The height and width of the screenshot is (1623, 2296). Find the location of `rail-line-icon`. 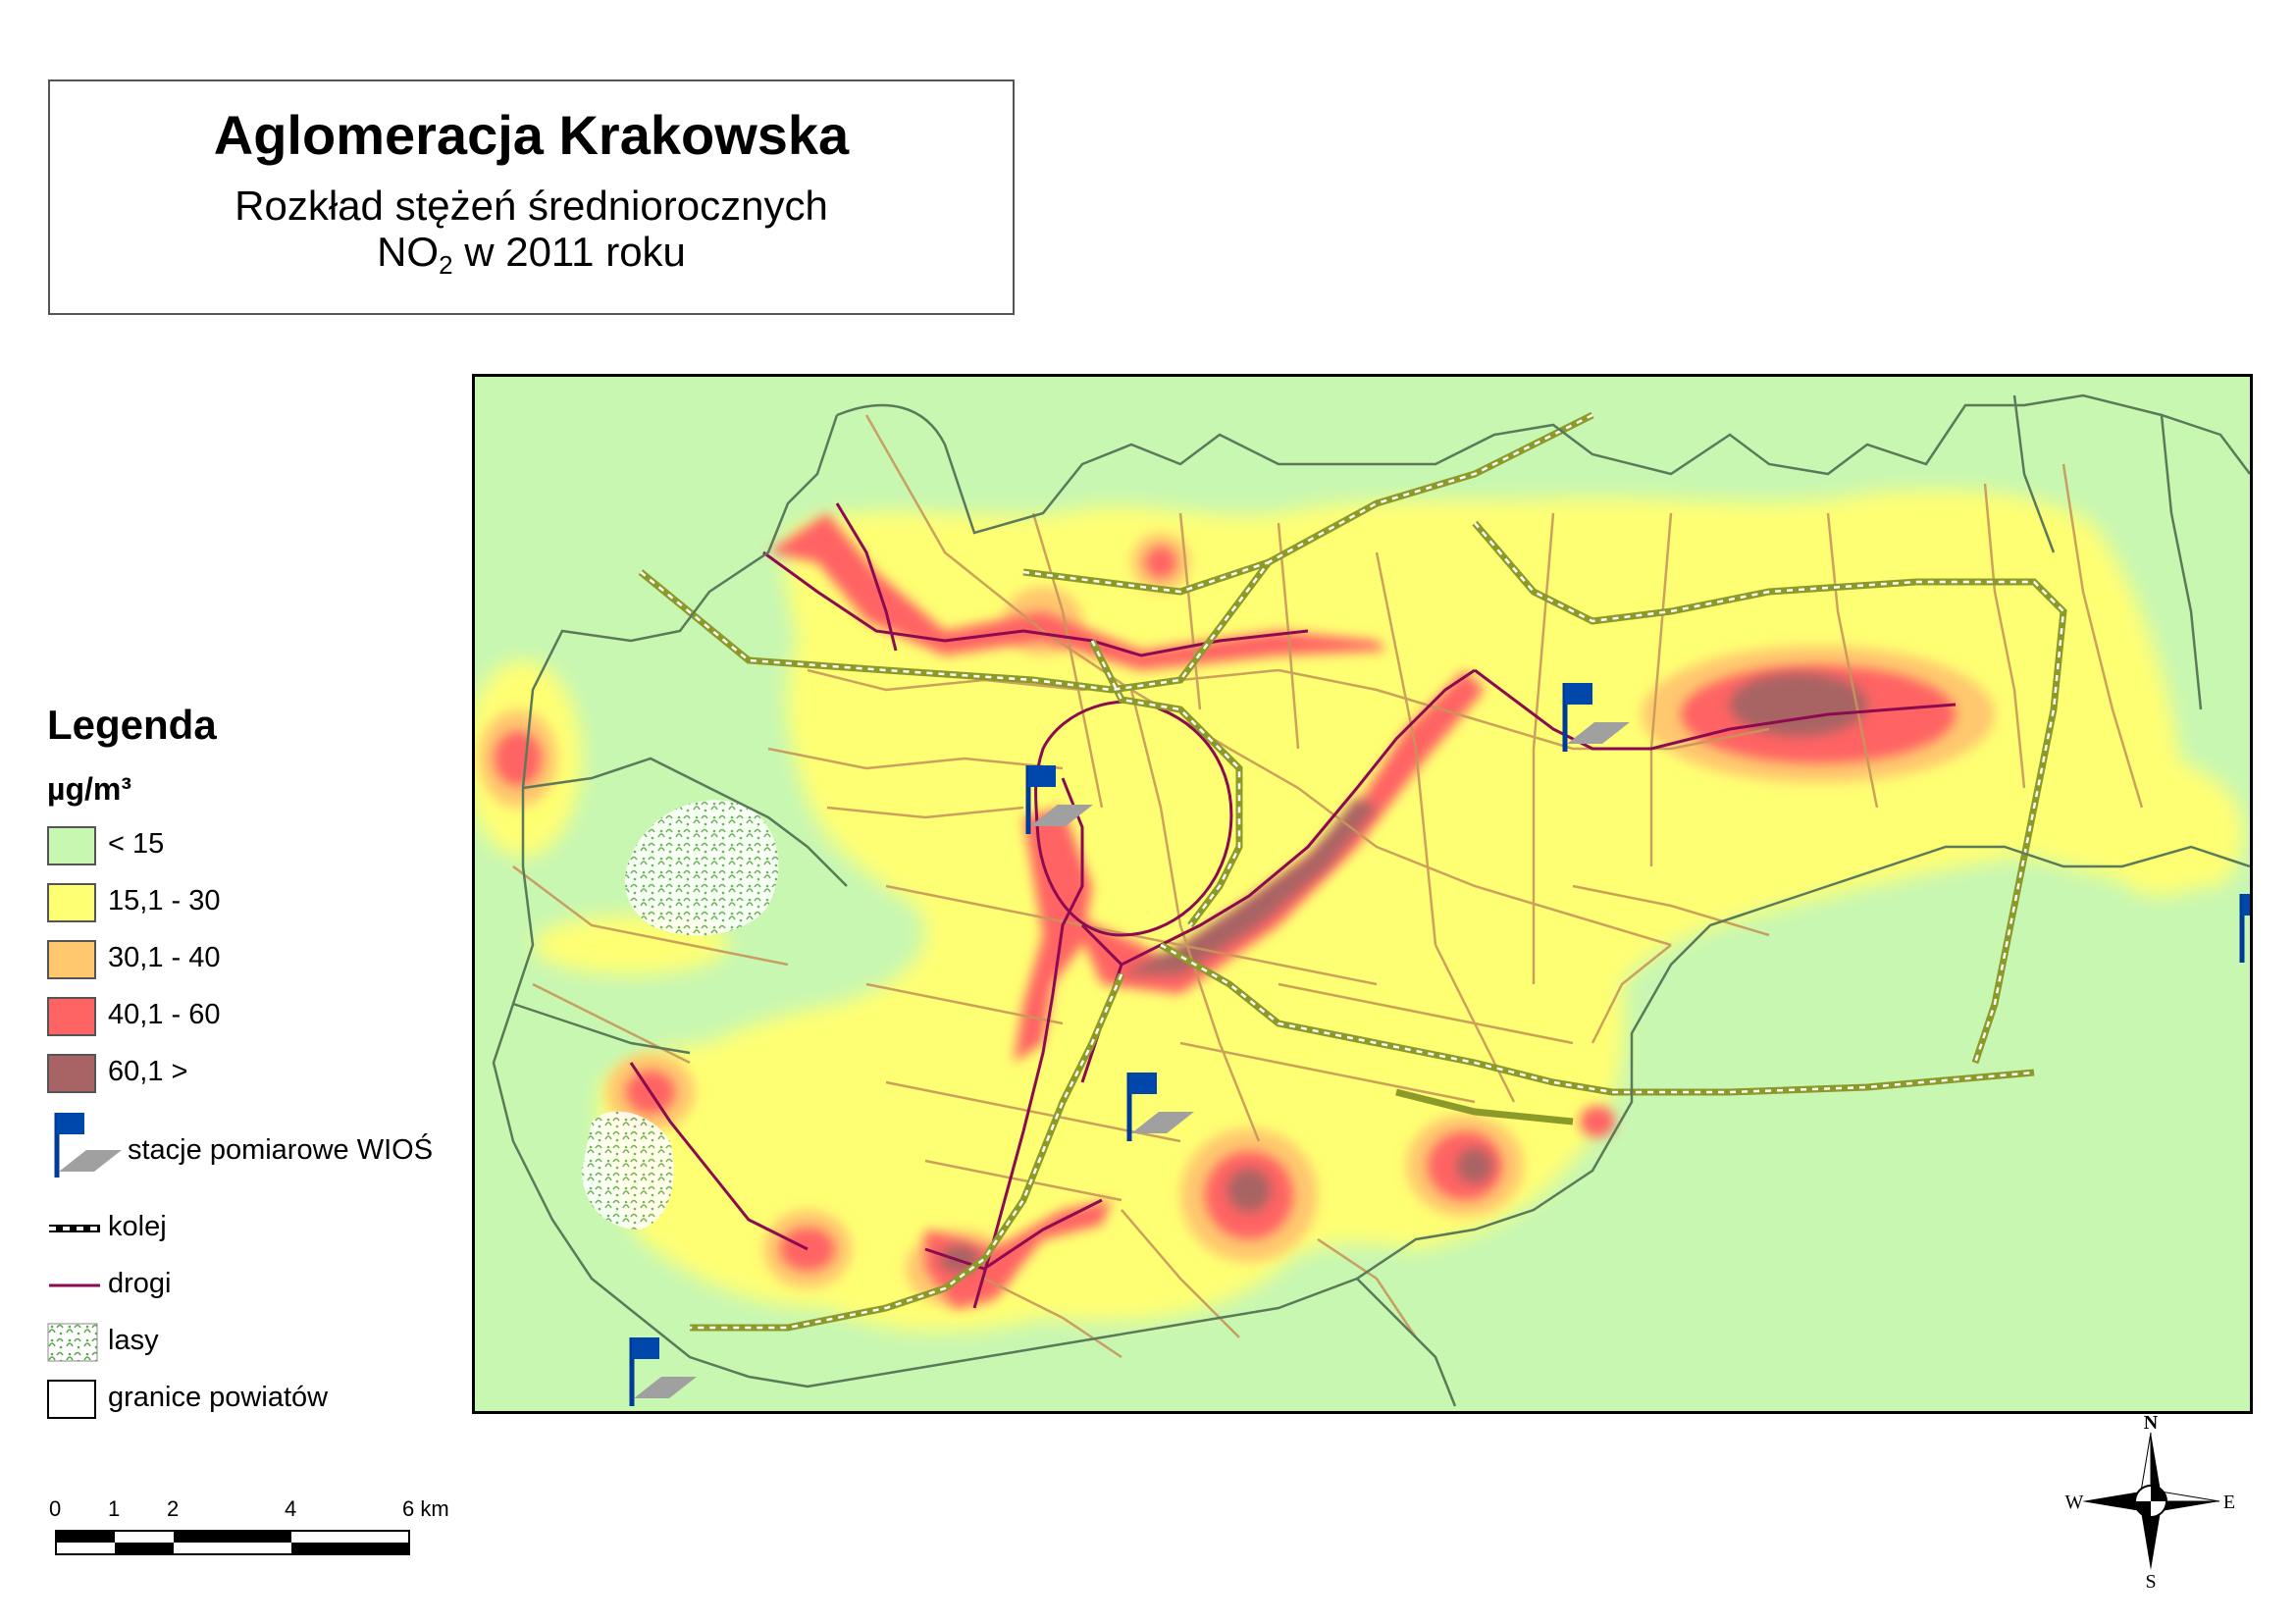

rail-line-icon is located at coordinates (74, 1228).